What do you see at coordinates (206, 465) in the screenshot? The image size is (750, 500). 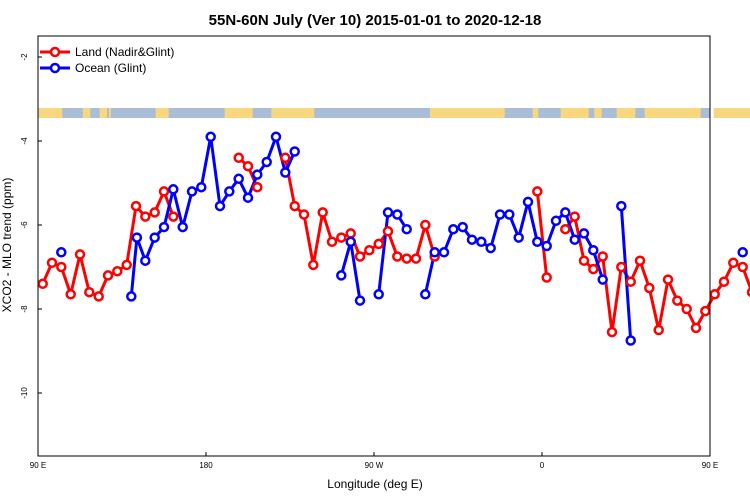 I see `x-tick-label-1: 180` at bounding box center [206, 465].